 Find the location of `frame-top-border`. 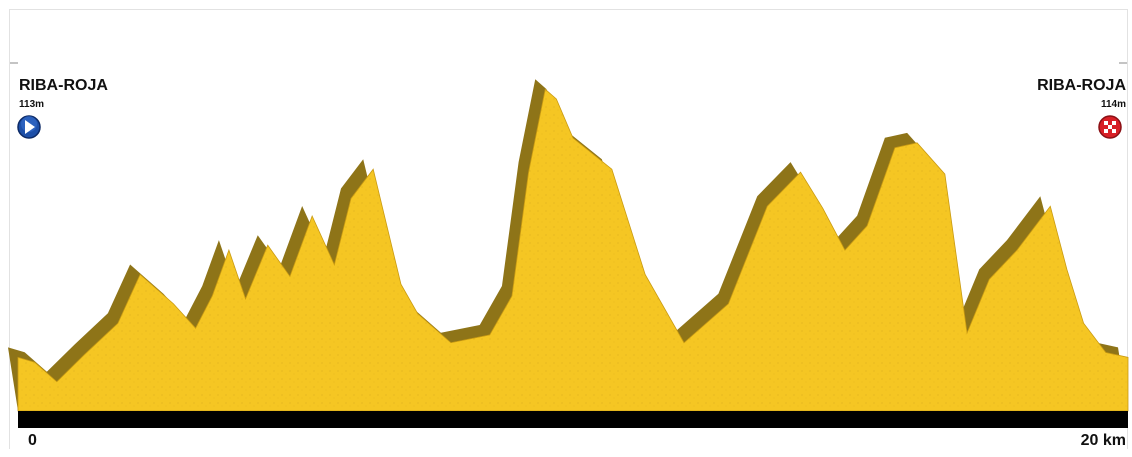

frame-top-border is located at coordinates (568, 9).